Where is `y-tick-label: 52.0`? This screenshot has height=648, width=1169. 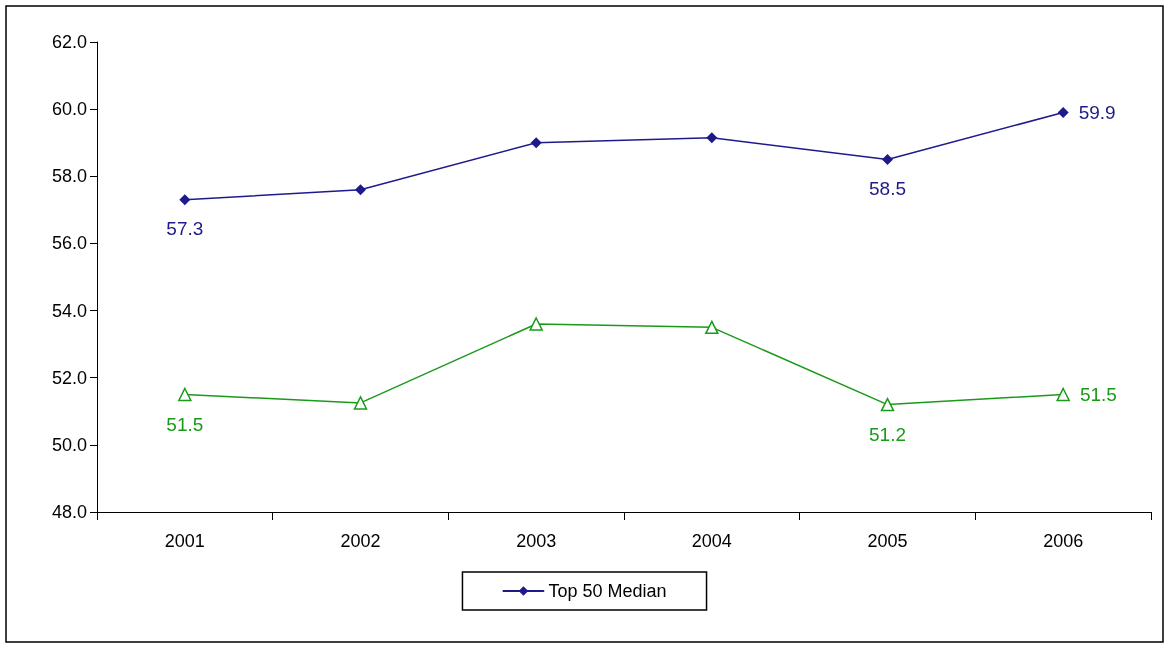 y-tick-label: 52.0 is located at coordinates (69, 377).